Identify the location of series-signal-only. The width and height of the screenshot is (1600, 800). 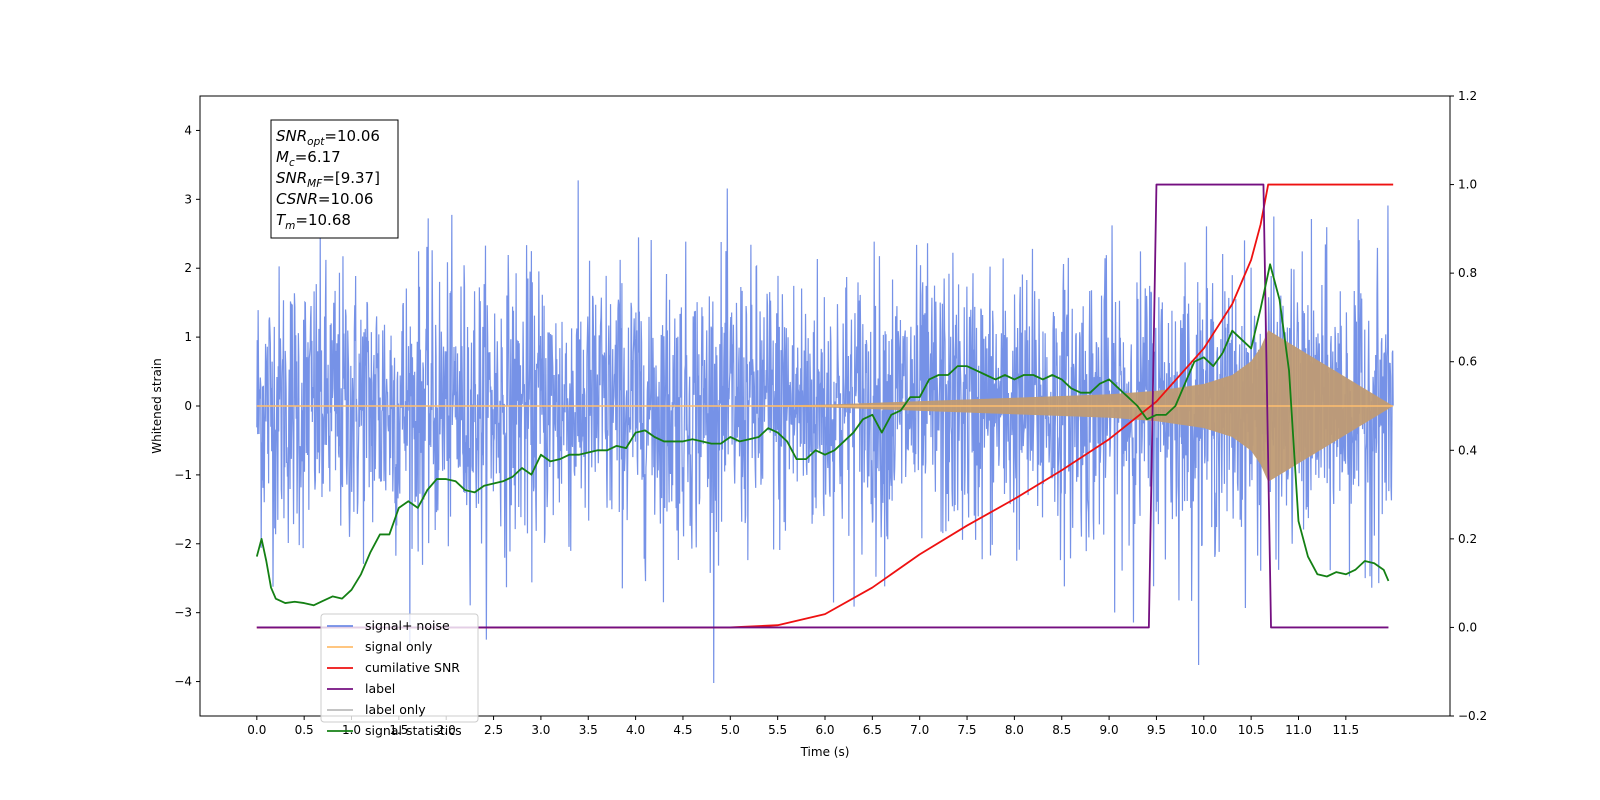
(825, 406).